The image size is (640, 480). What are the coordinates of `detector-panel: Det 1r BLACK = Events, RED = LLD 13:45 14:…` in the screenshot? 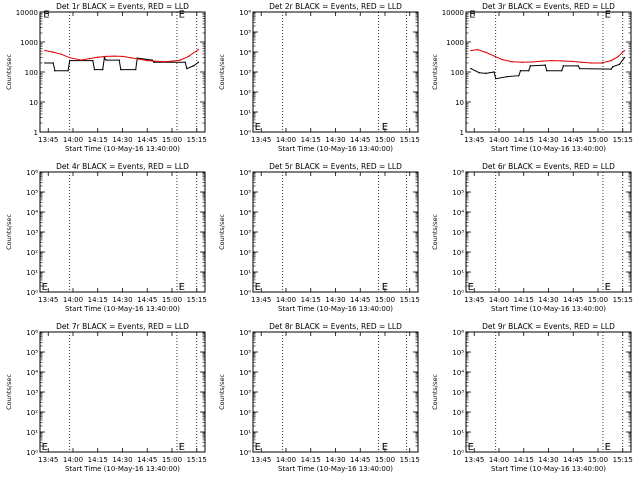 It's located at (106, 77).